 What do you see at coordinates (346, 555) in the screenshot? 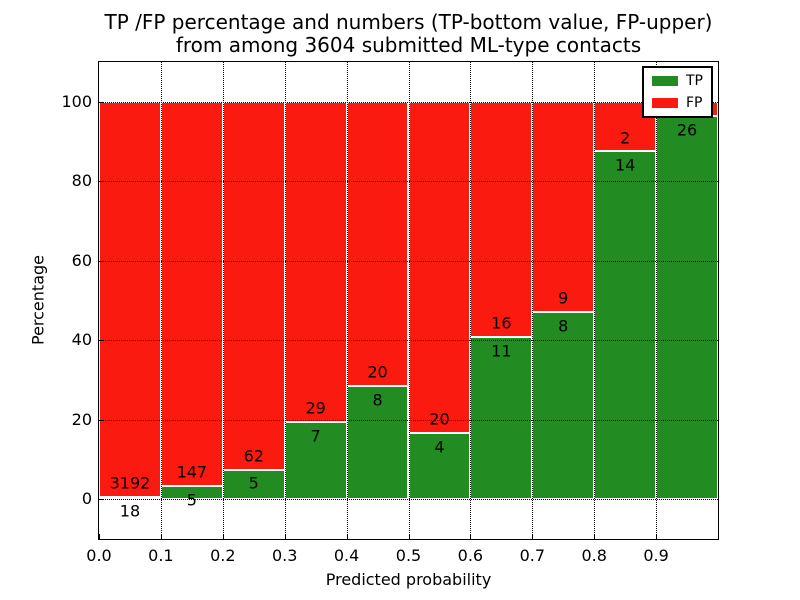
I see `x-tick-label: 0.4` at bounding box center [346, 555].